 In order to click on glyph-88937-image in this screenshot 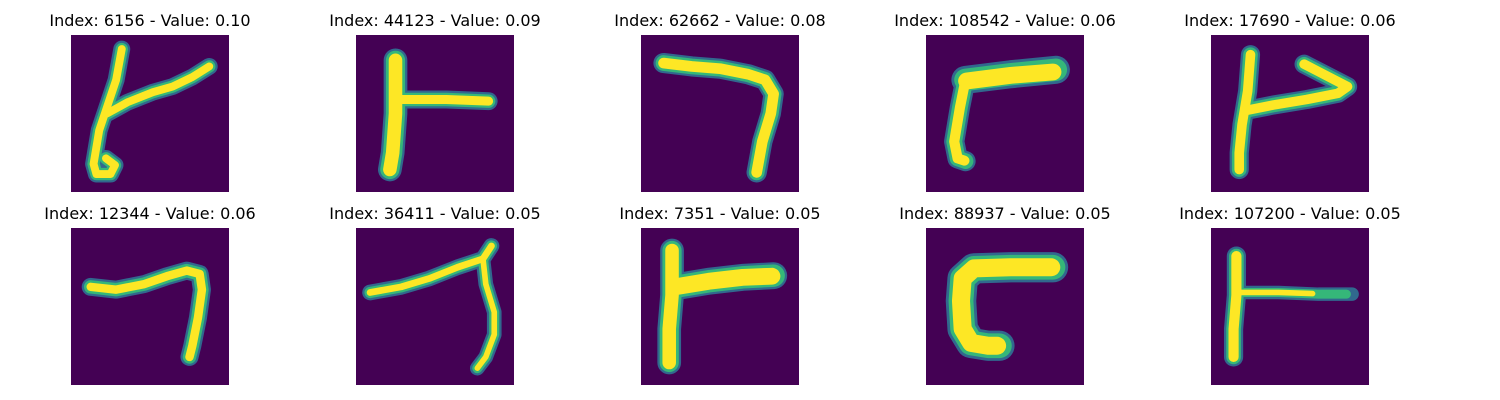, I will do `click(1005, 306)`.